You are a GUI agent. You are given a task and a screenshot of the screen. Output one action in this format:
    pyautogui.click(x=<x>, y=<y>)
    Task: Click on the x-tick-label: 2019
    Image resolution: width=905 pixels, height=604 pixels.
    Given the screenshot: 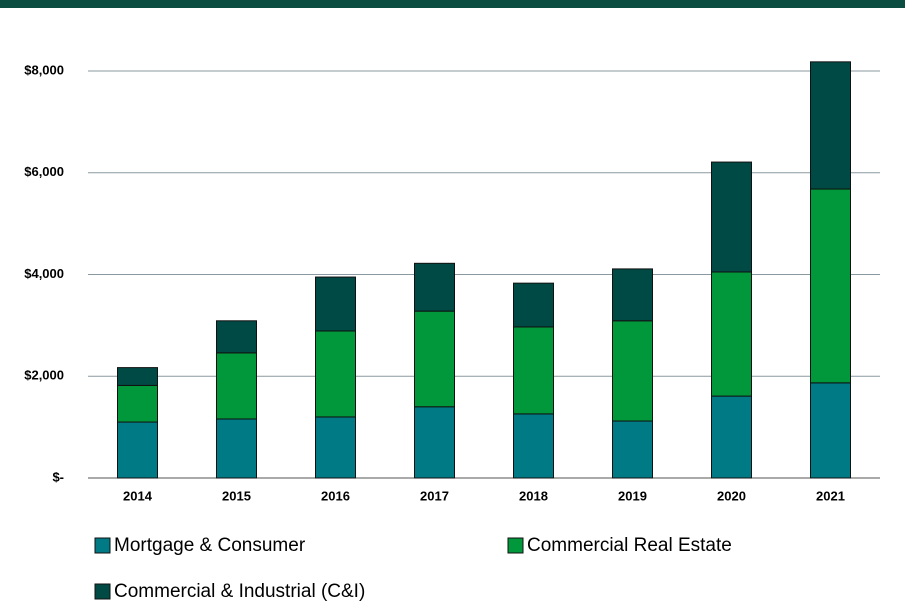 What is the action you would take?
    pyautogui.click(x=632, y=495)
    